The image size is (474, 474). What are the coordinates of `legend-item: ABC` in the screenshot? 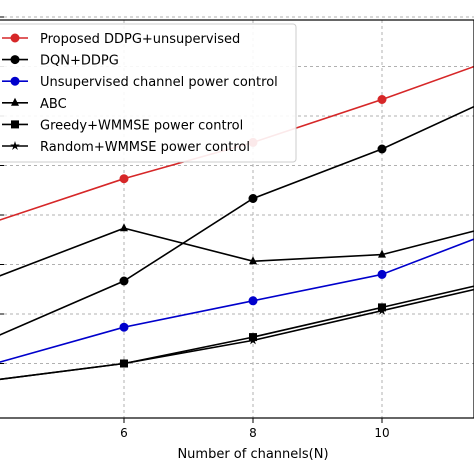 It's located at (34, 104).